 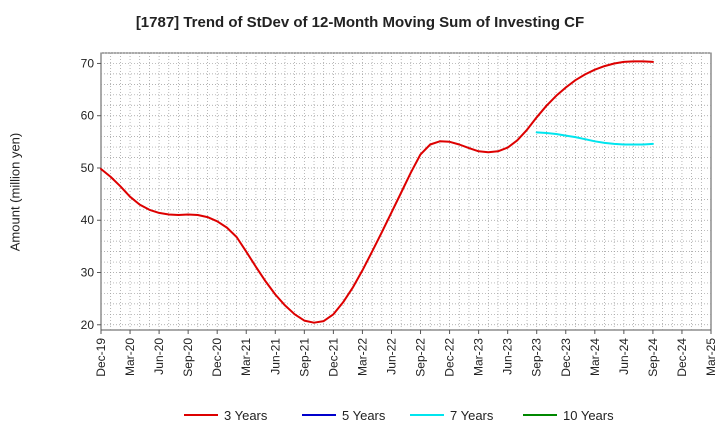 I want to click on y-tick-label: 20, so click(x=88, y=325).